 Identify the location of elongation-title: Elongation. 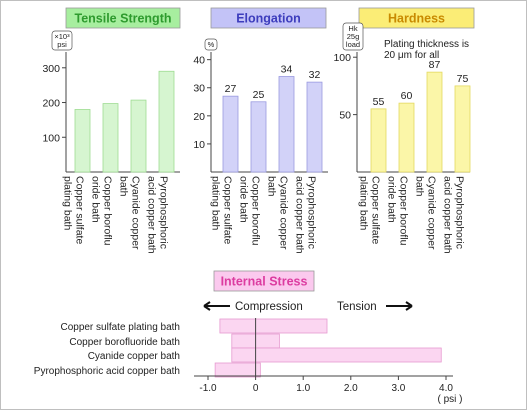
(268, 19).